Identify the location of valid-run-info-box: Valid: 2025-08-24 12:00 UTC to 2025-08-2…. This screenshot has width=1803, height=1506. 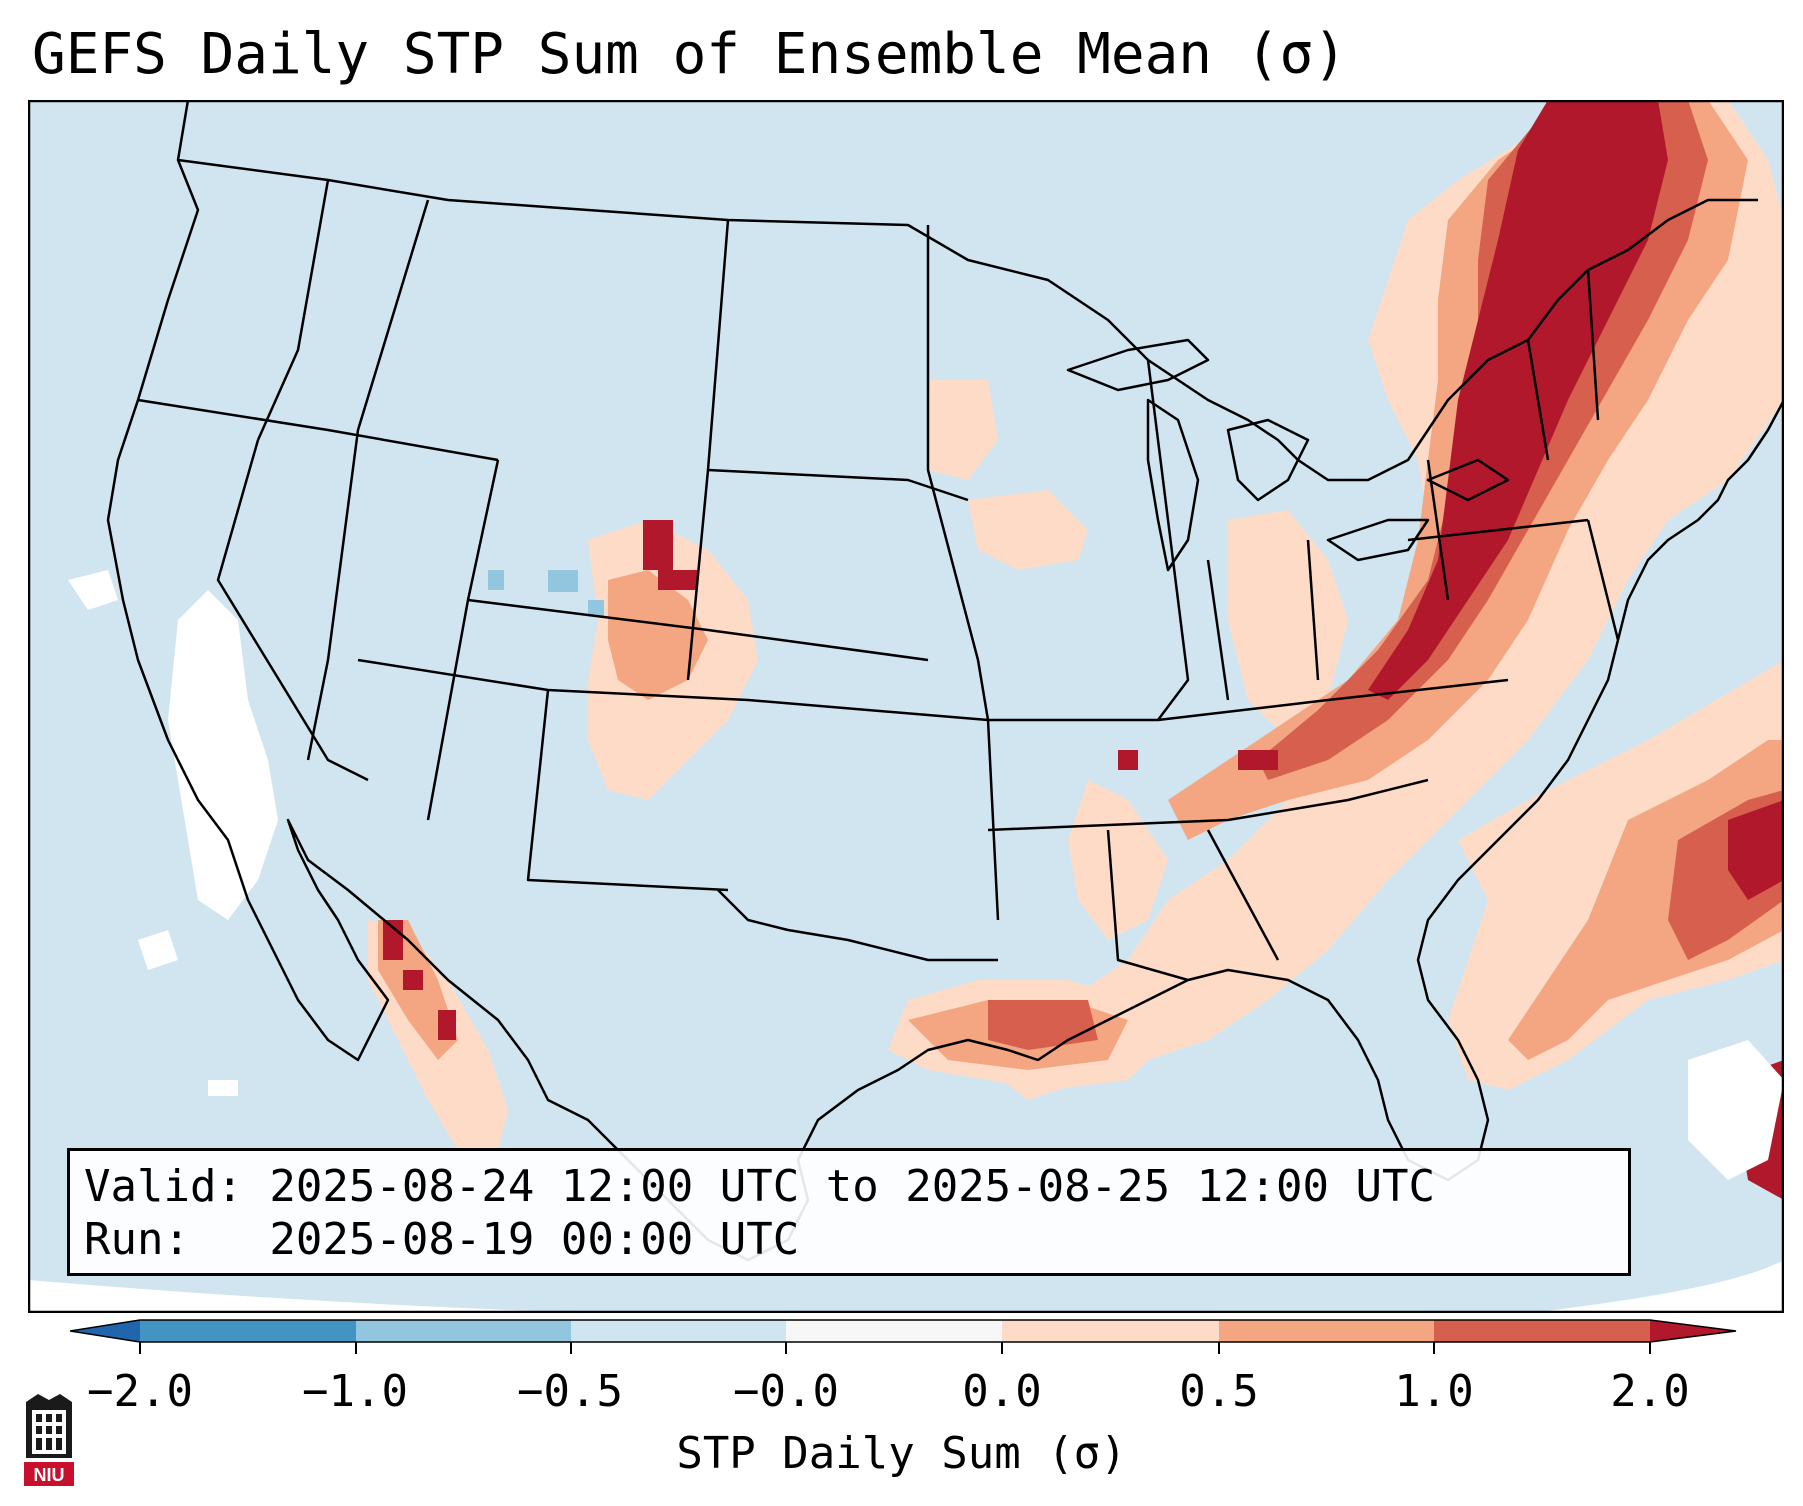
(849, 1212).